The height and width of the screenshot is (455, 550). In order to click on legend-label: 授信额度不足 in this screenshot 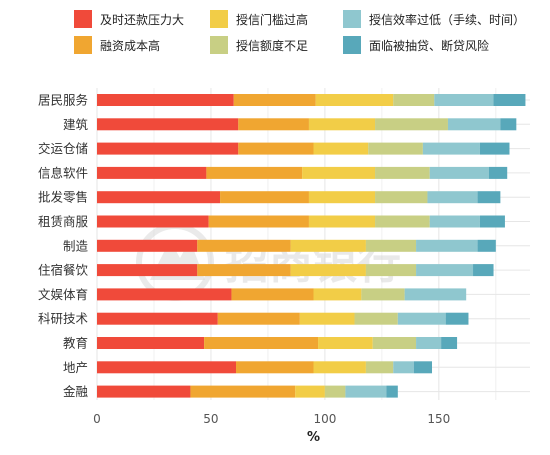, I will do `click(272, 45)`.